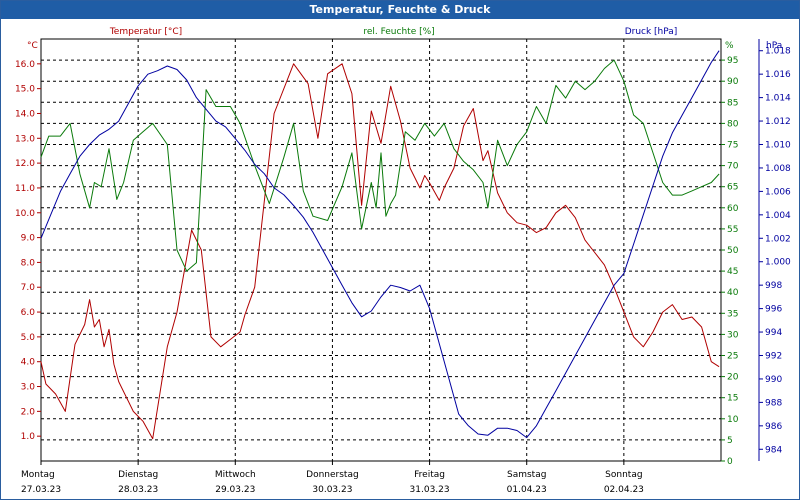  I want to click on temperature-tick-label: 4.0, so click(28, 363).